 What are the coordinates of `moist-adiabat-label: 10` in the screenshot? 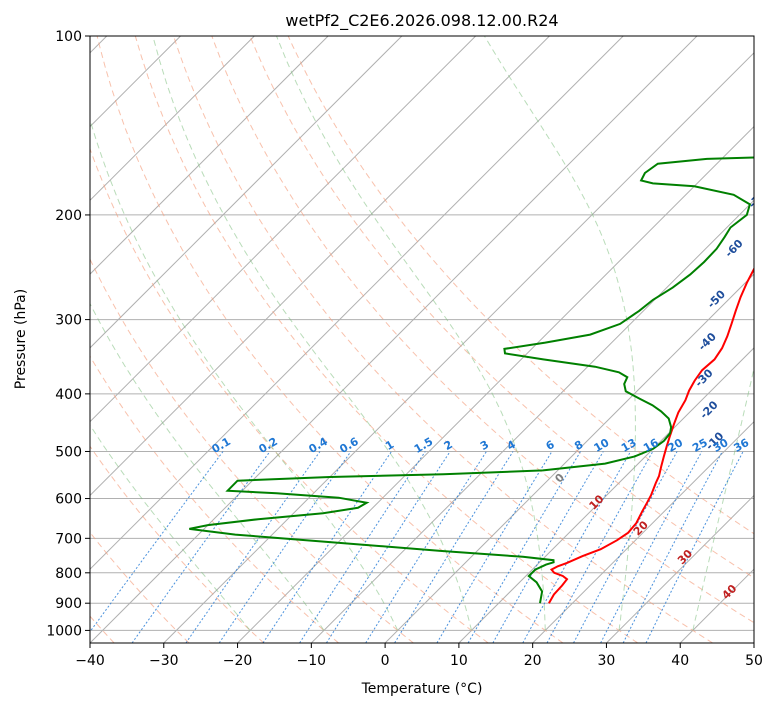 It's located at (597, 502).